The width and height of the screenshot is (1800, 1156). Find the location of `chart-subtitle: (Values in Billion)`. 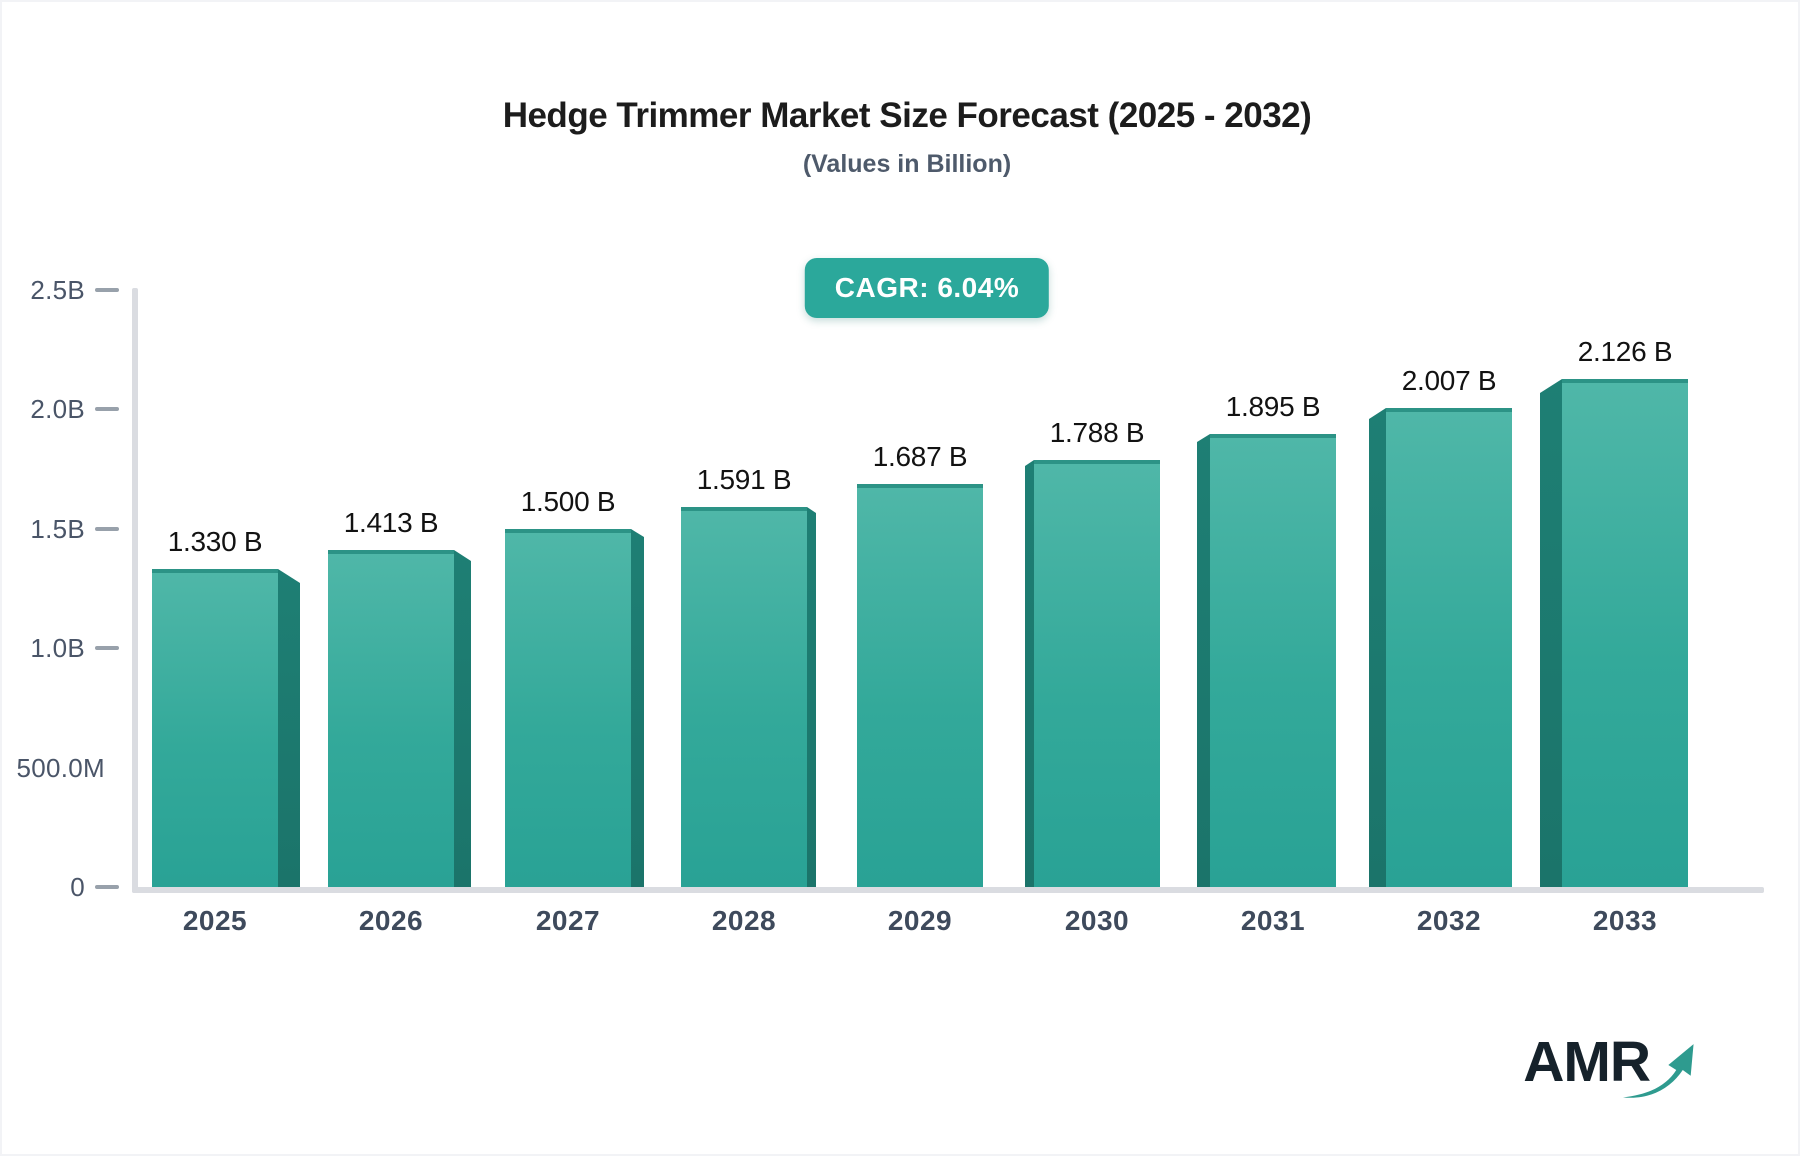

chart-subtitle: (Values in Billion) is located at coordinates (907, 164).